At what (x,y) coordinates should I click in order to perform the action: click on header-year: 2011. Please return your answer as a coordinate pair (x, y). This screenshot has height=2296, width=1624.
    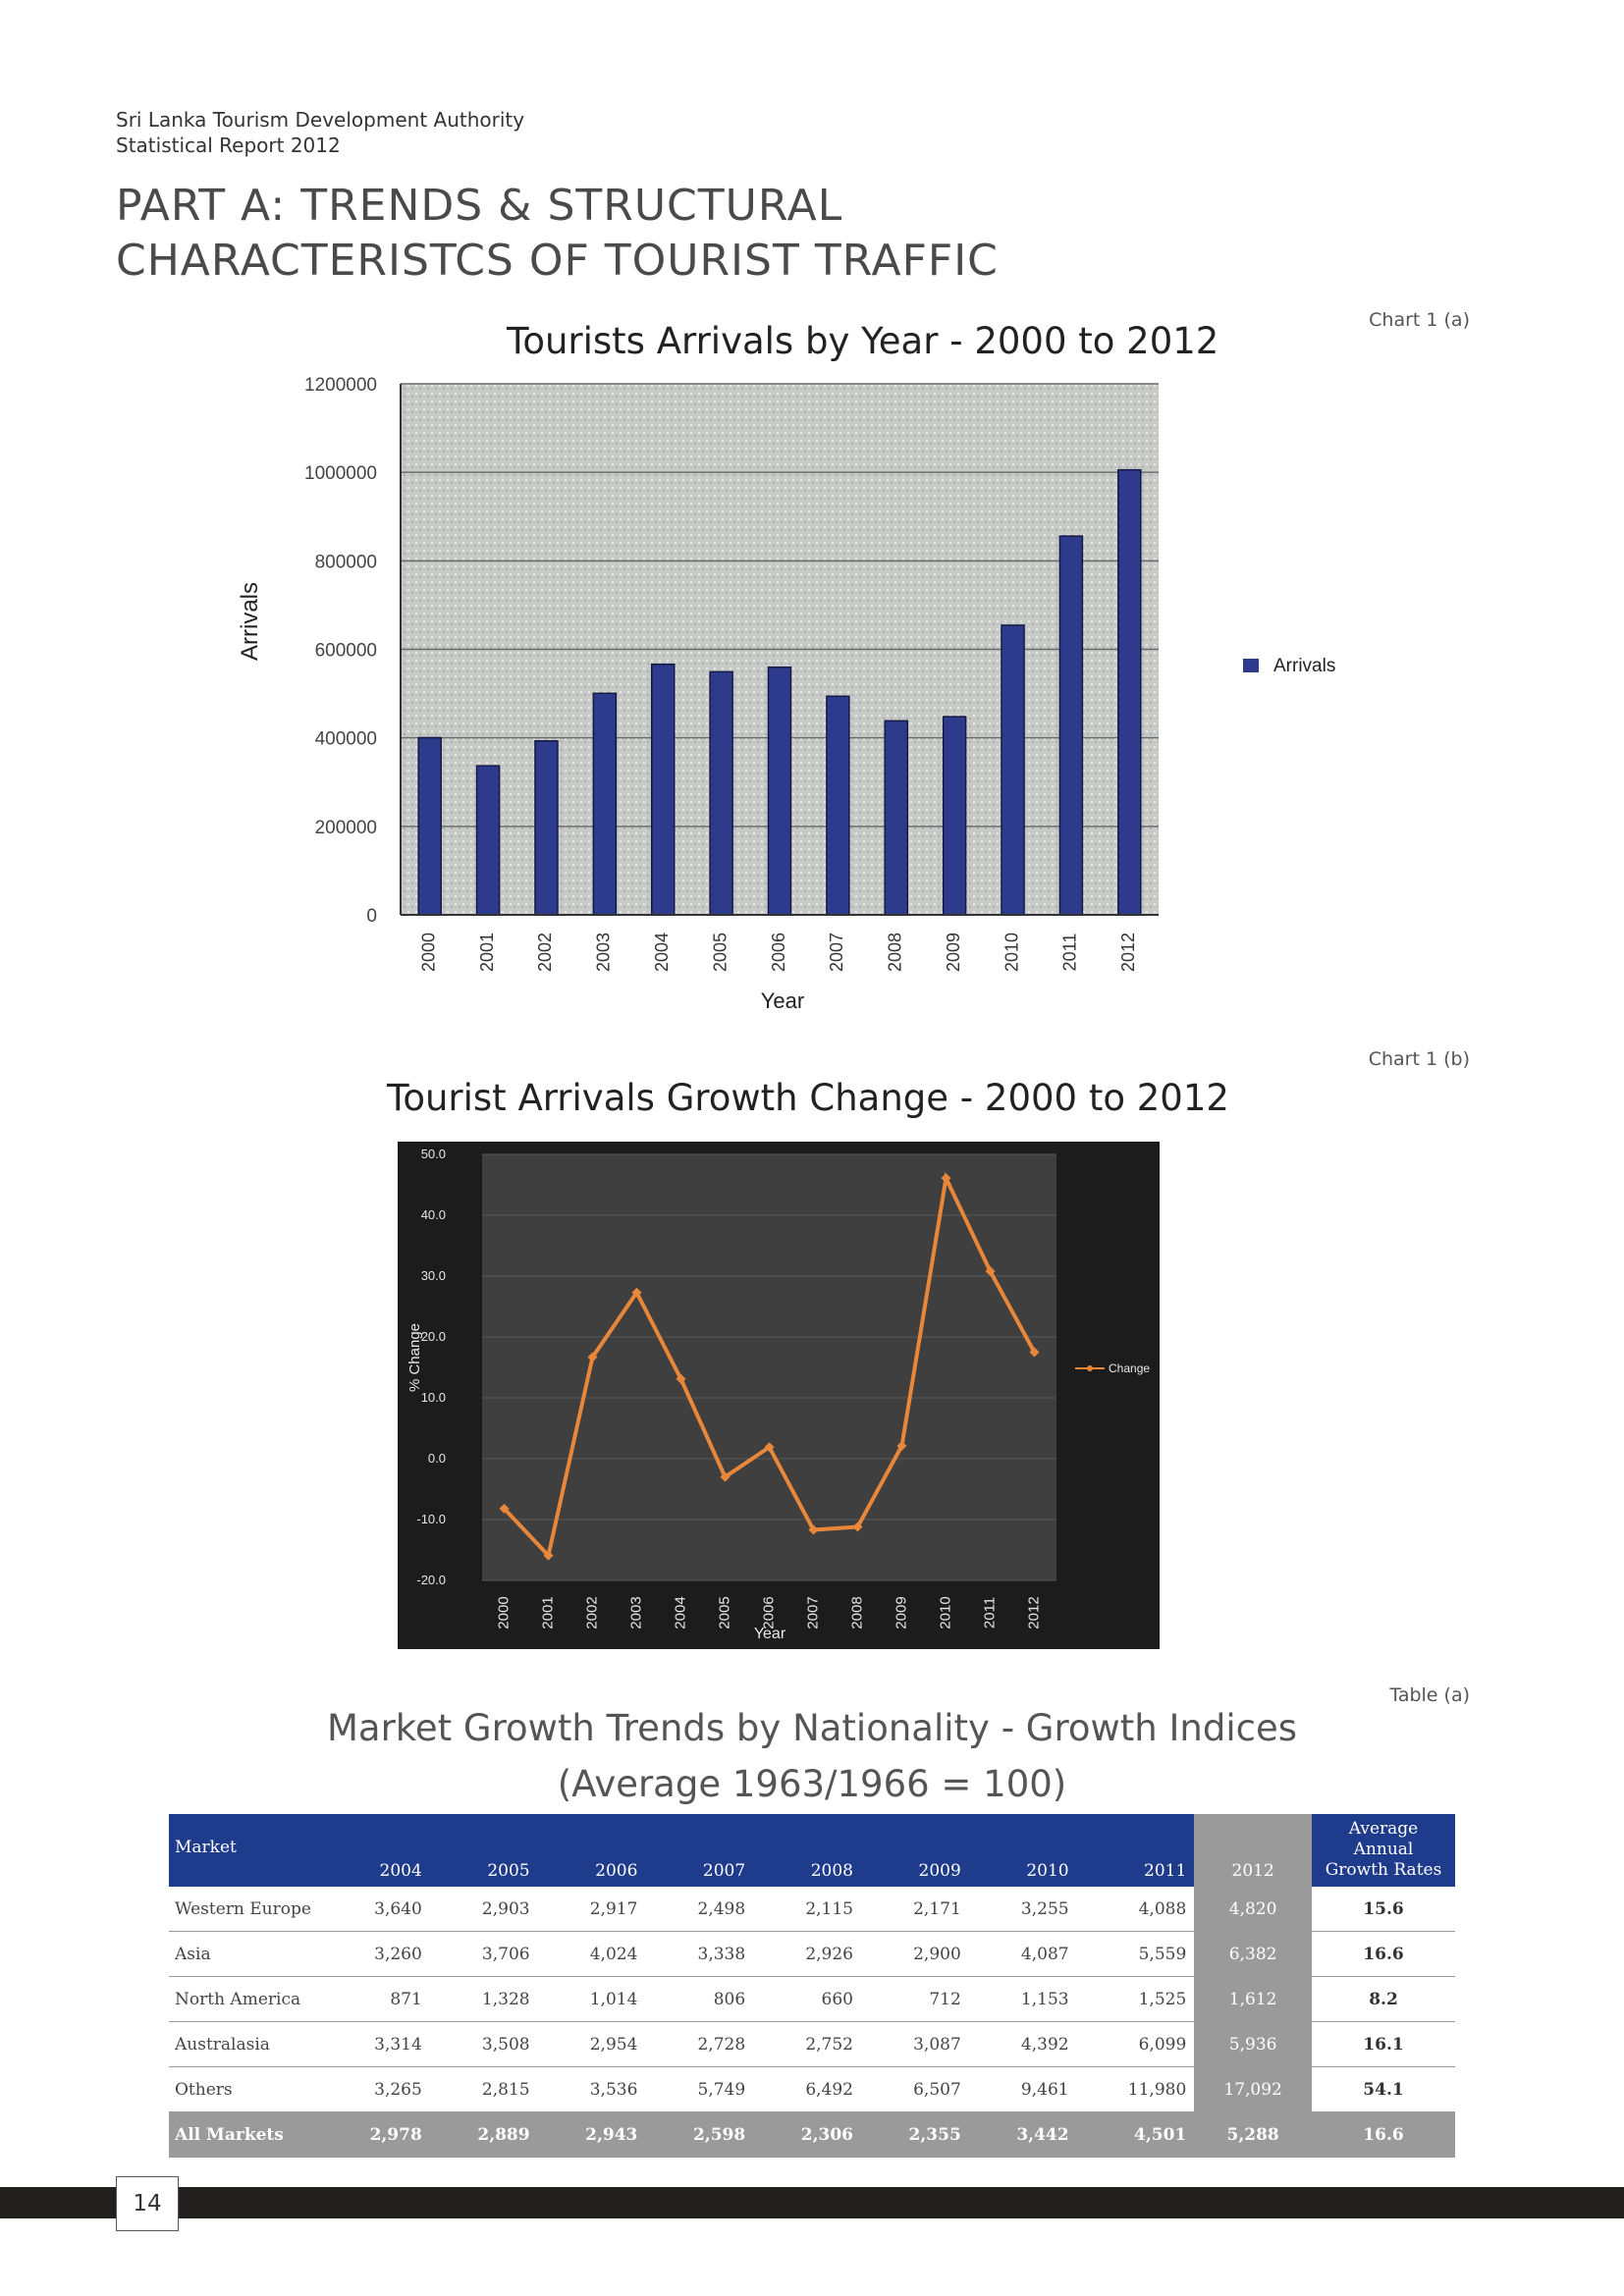
    Looking at the image, I should click on (1135, 1851).